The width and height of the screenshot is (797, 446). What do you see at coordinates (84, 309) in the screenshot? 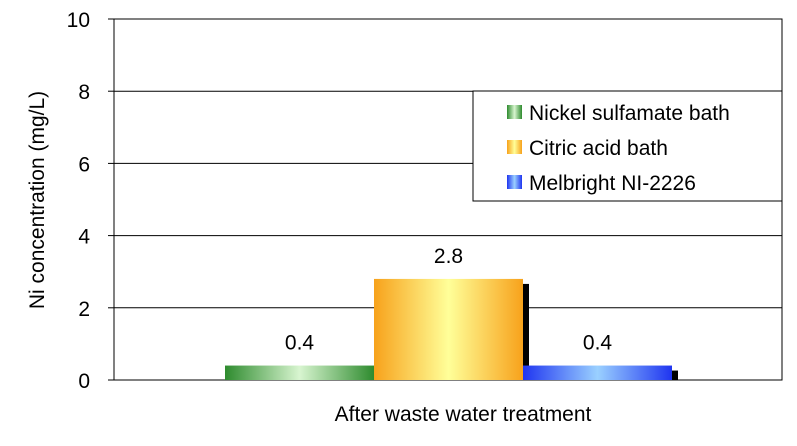
I see `y-tick-label: 2` at bounding box center [84, 309].